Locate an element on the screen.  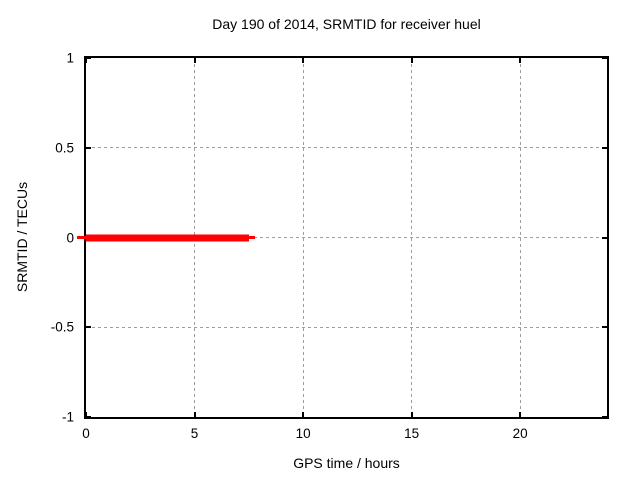
x-tick-label: 10 is located at coordinates (303, 433).